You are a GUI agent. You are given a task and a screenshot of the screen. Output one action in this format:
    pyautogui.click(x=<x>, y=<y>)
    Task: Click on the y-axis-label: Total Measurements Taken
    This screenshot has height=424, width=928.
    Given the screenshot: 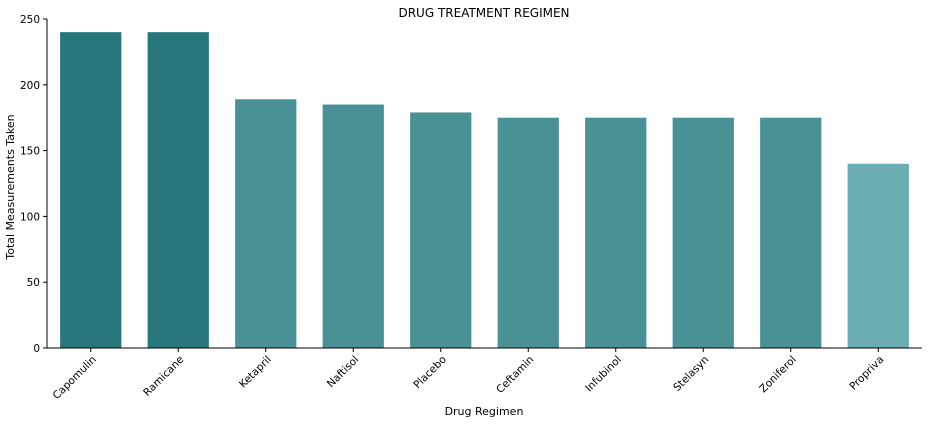 What is the action you would take?
    pyautogui.click(x=10, y=187)
    